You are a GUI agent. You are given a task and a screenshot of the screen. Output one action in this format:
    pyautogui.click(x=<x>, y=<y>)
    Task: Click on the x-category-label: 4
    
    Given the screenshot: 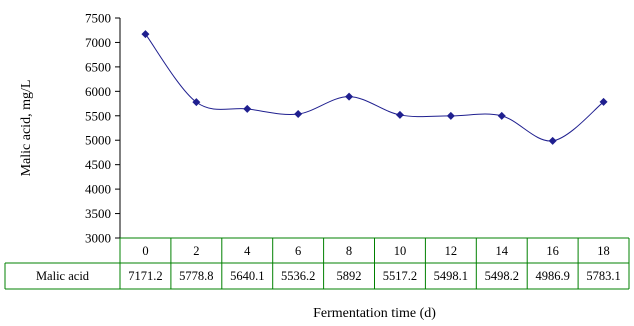 What is the action you would take?
    pyautogui.click(x=247, y=251)
    